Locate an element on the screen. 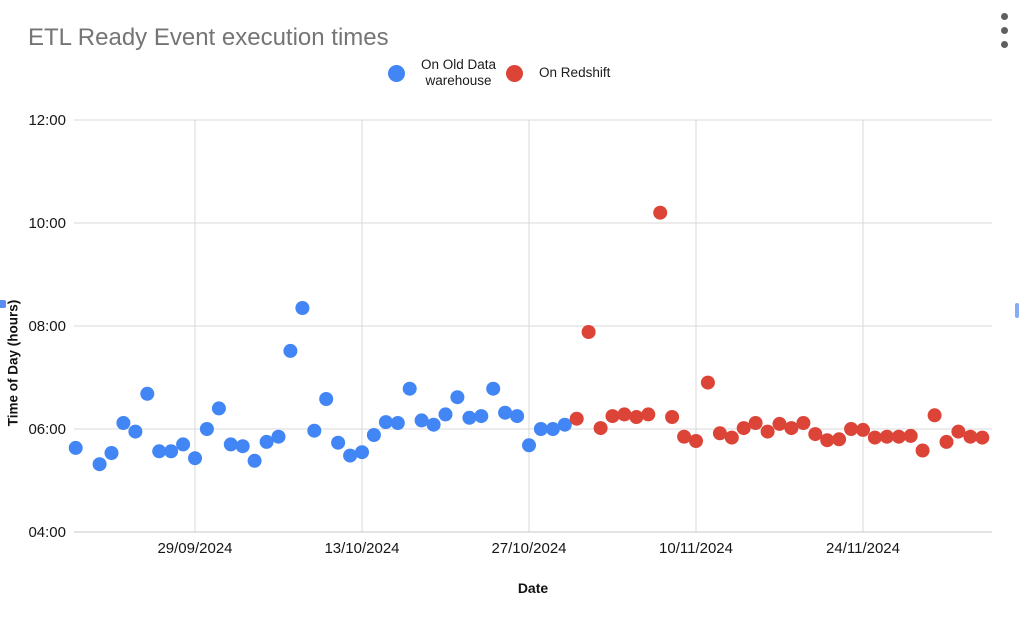 The width and height of the screenshot is (1022, 622). y-tick-label: 12:00 is located at coordinates (47, 120).